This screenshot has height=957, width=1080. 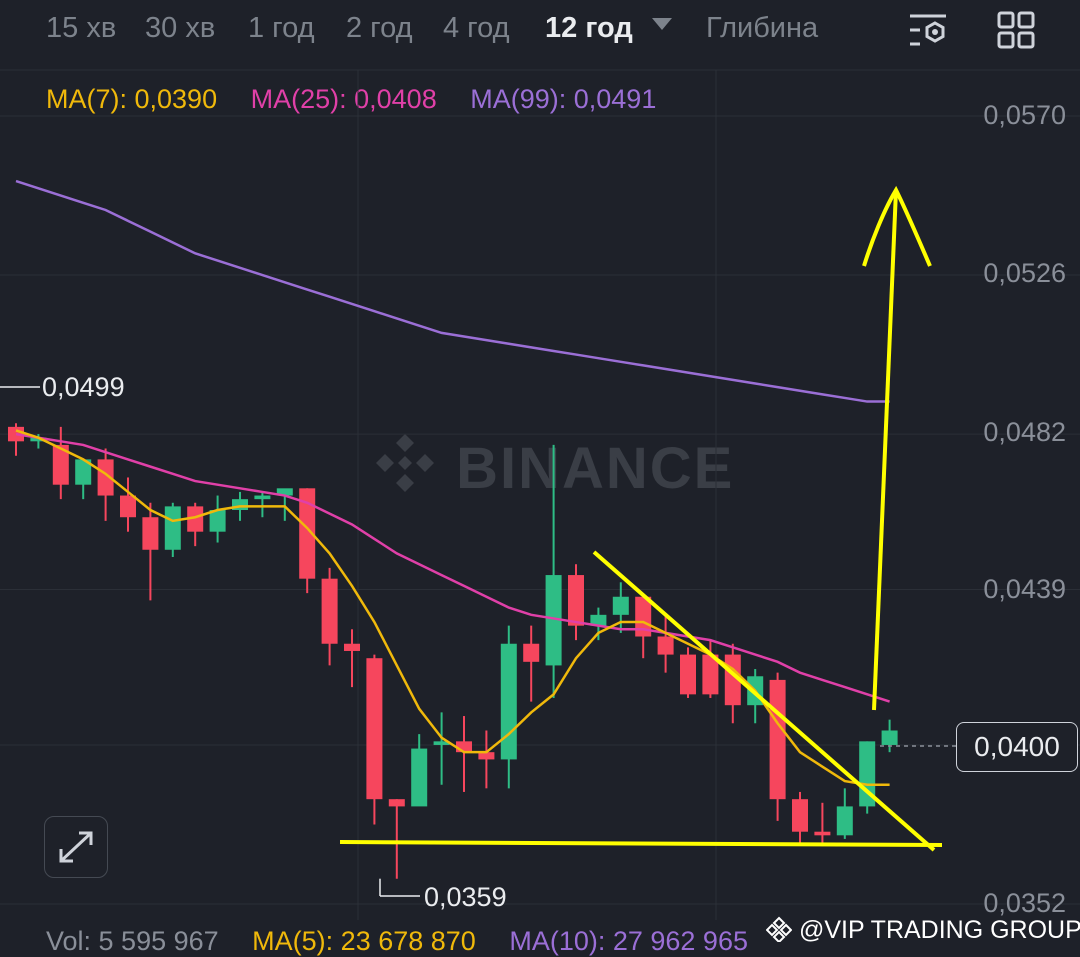 What do you see at coordinates (405, 463) in the screenshot?
I see `binance-logo-icon` at bounding box center [405, 463].